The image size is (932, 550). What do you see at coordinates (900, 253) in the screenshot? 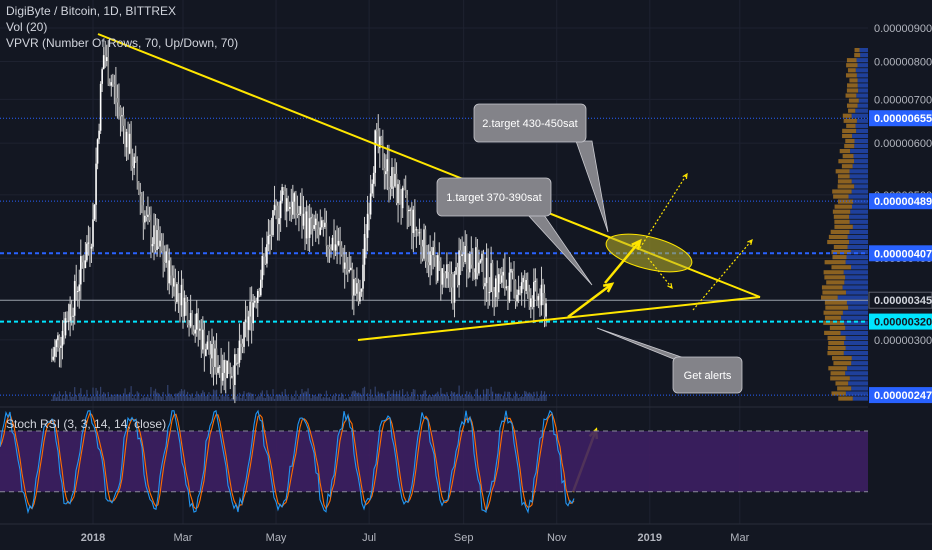
I see `price-level-tag: 0.00000407` at bounding box center [900, 253].